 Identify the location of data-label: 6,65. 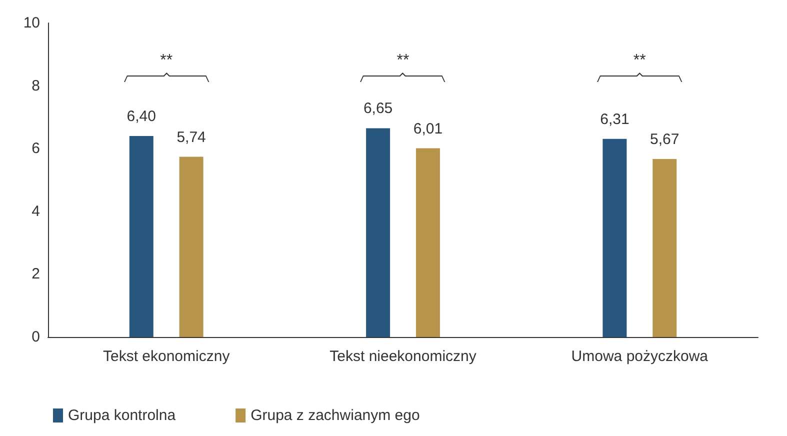
(378, 109).